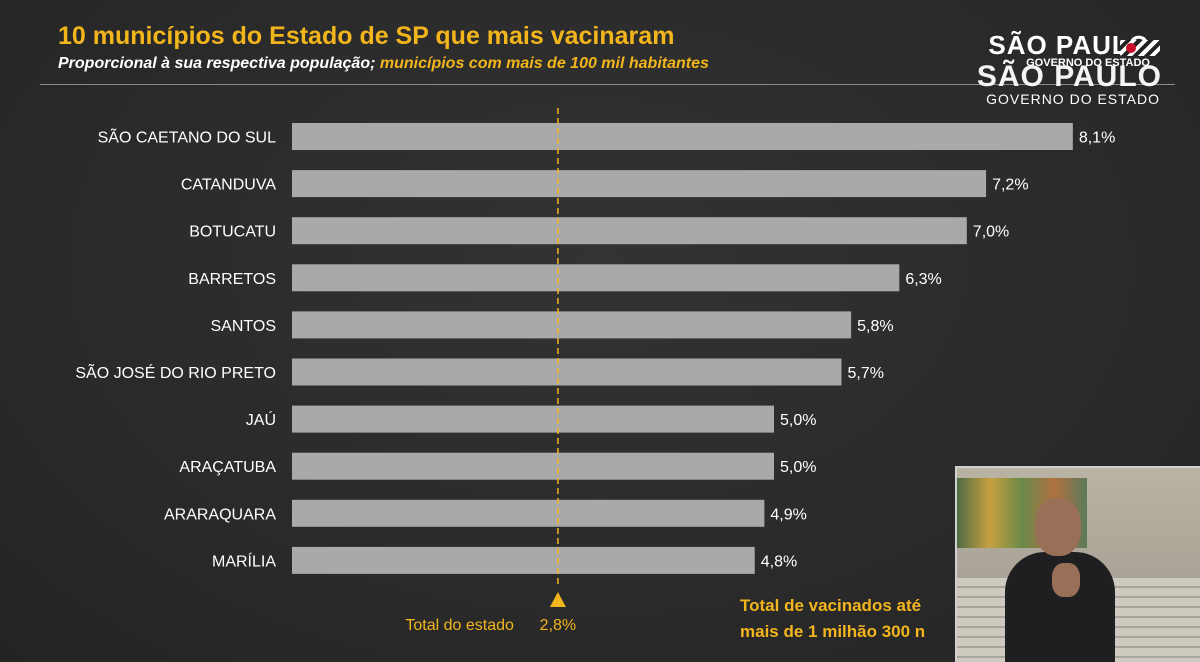 The image size is (1200, 662). Describe the element at coordinates (459, 625) in the screenshot. I see `reference-label: Total do estado` at that location.